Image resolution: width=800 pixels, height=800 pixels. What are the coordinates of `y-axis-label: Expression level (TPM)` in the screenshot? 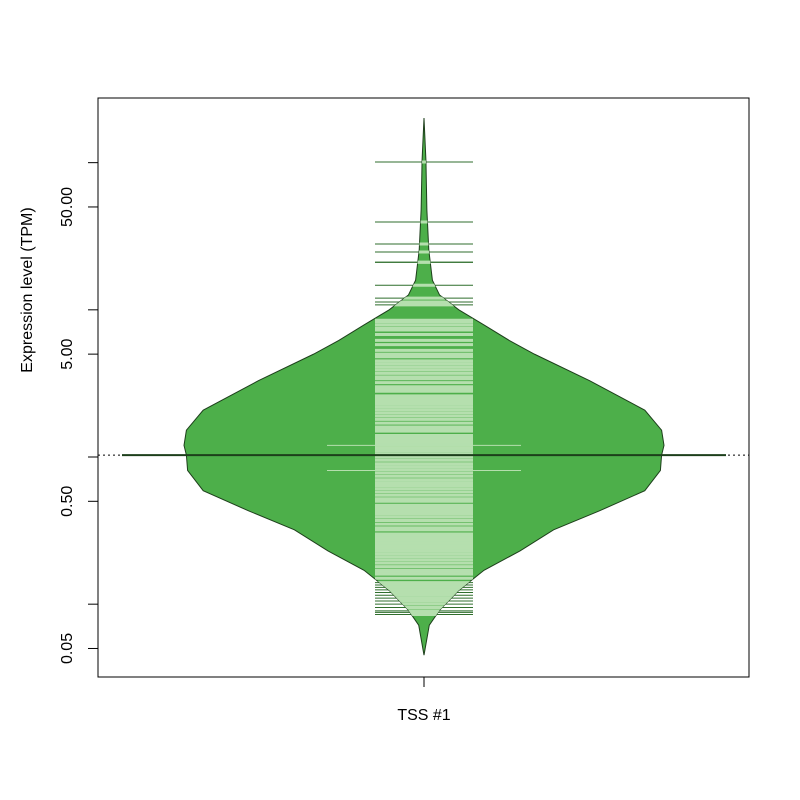 It's located at (27, 289).